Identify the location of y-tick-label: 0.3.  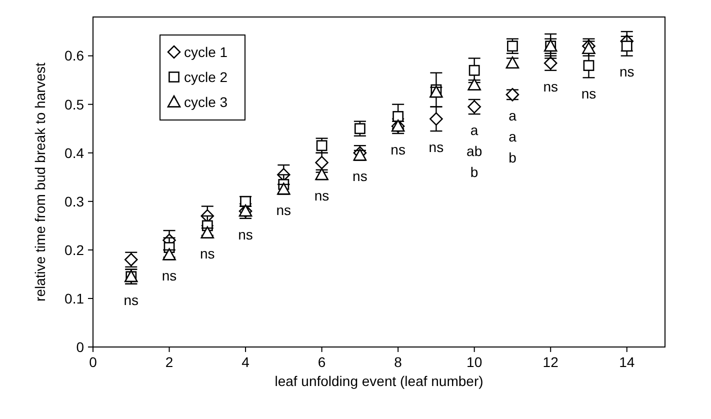
(74, 201).